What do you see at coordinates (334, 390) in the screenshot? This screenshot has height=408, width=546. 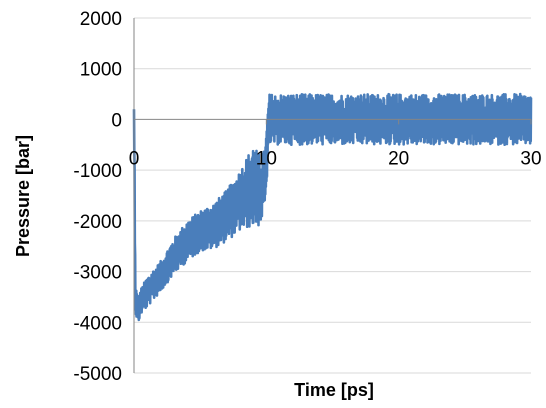 I see `x-axis-title: Time [ps]` at bounding box center [334, 390].